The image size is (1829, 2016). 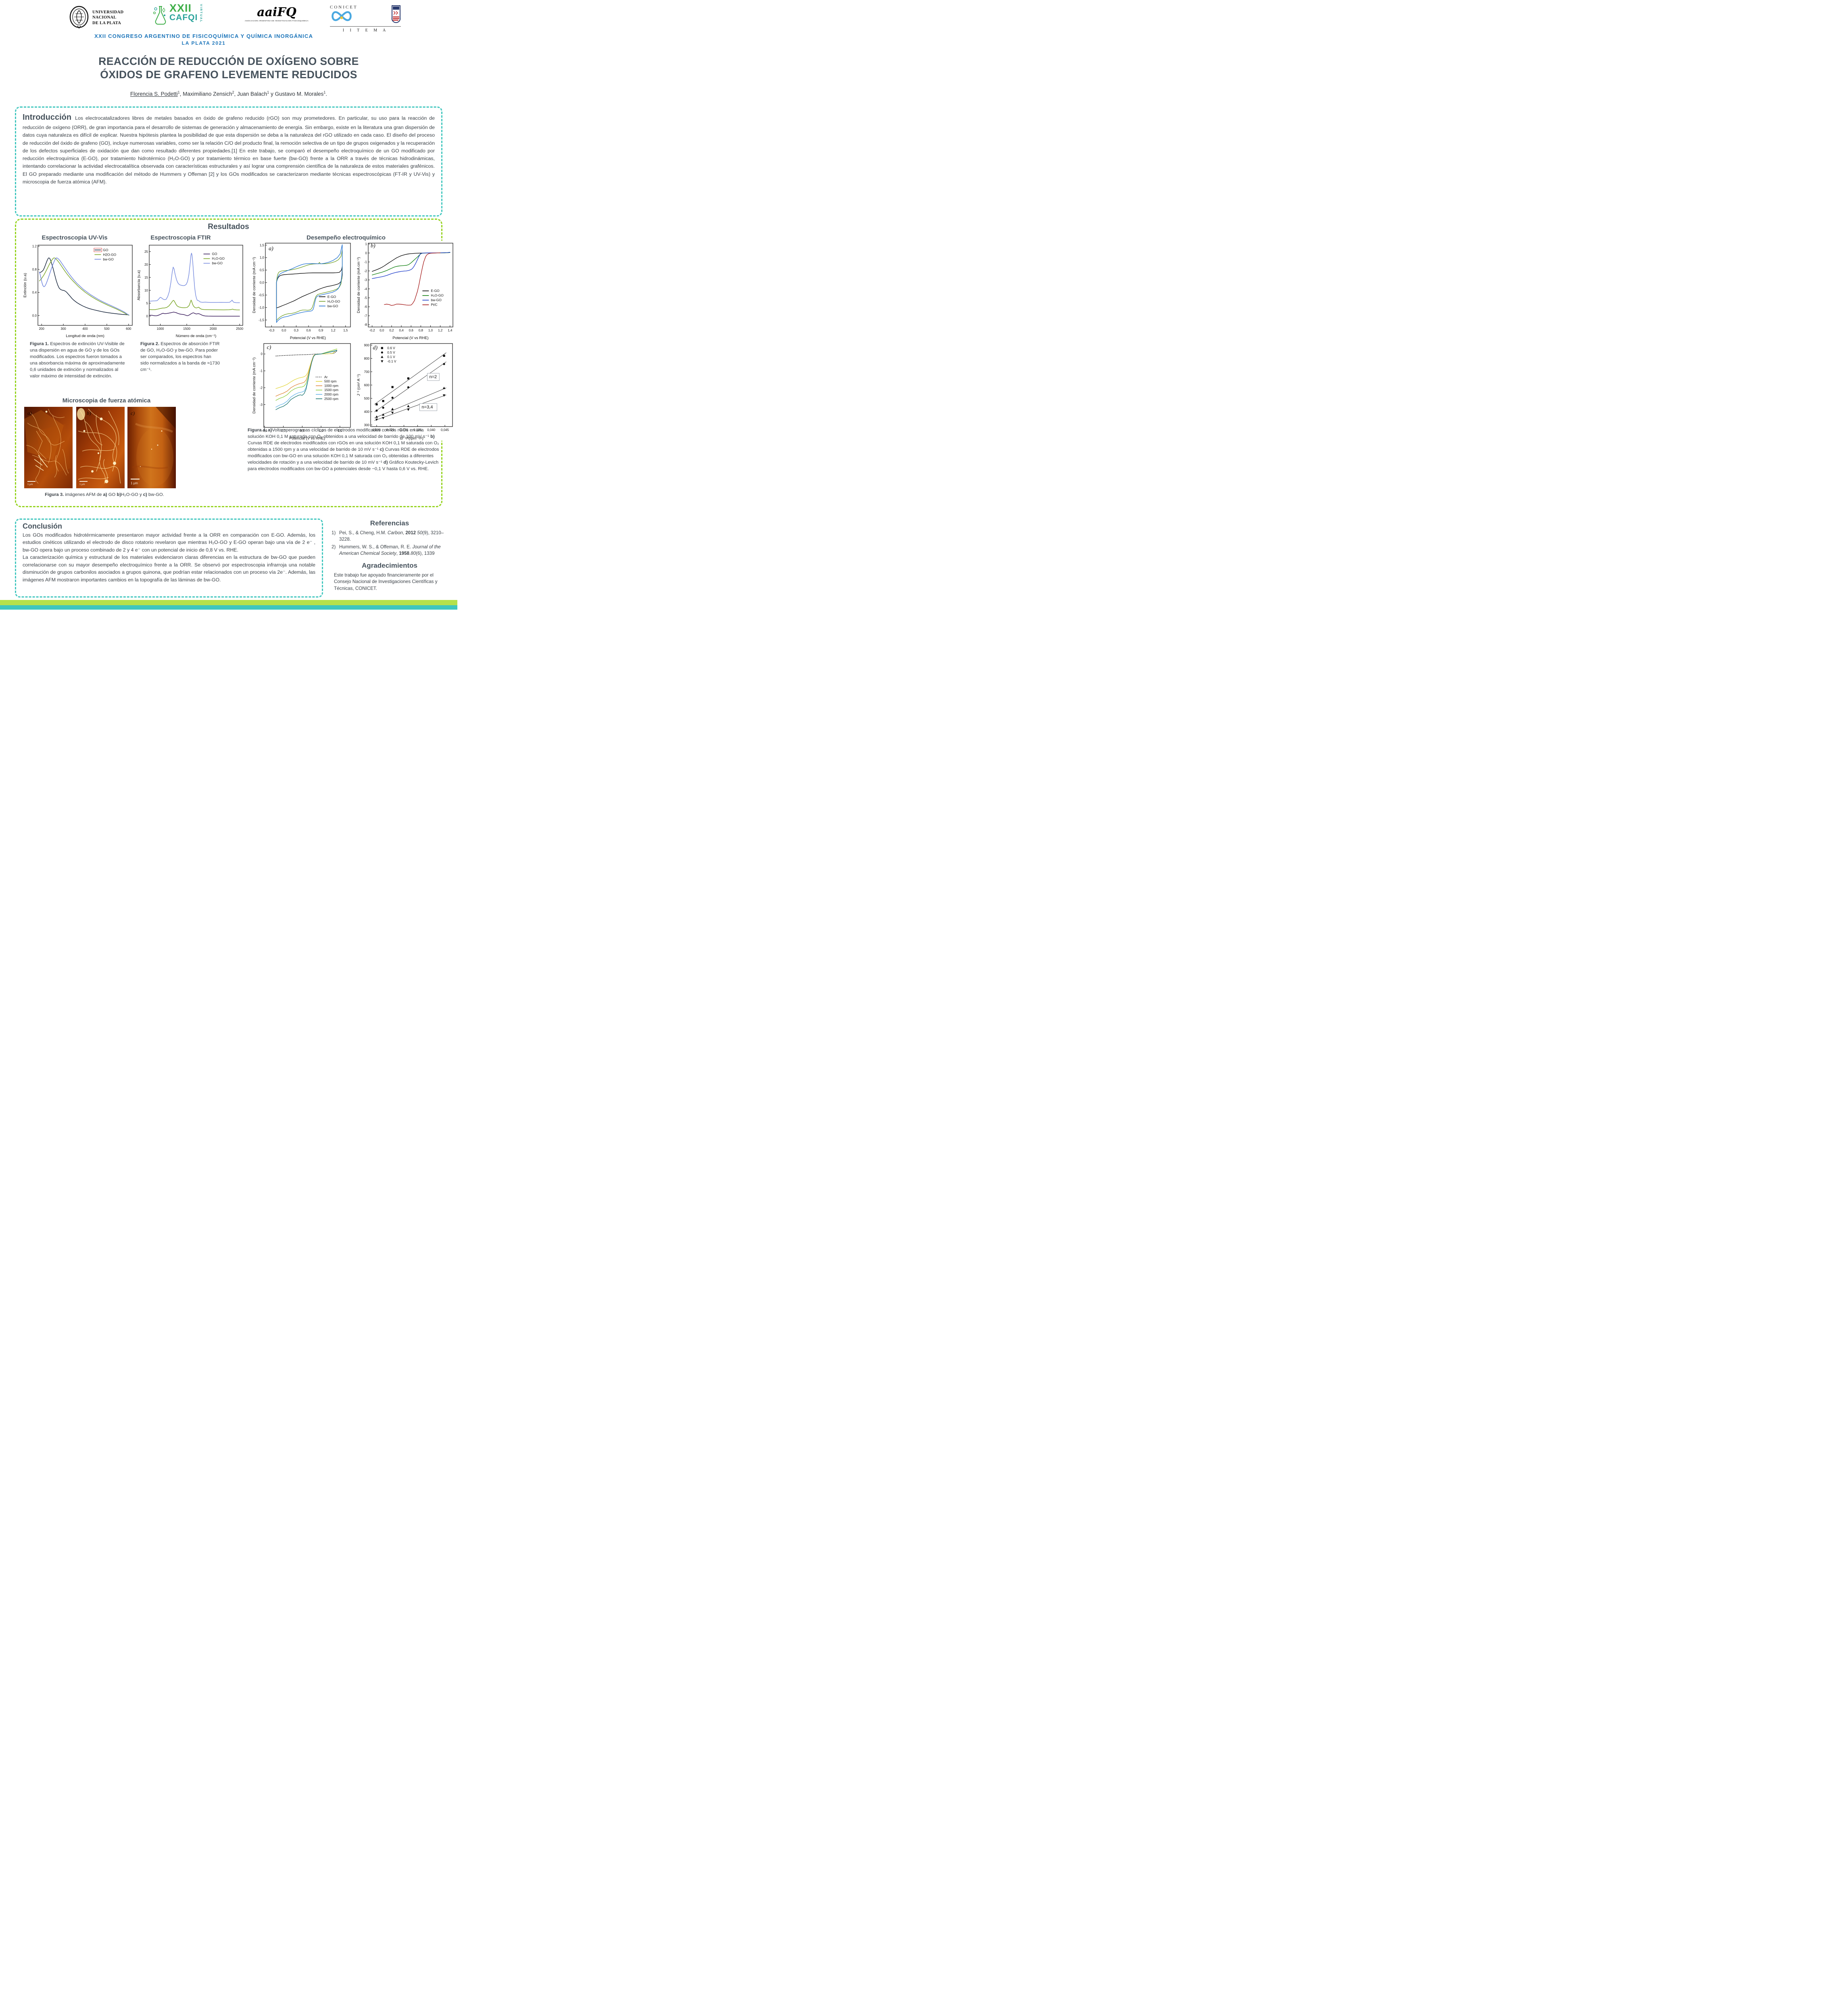 I want to click on svg-text: 200, so click(x=41, y=329).